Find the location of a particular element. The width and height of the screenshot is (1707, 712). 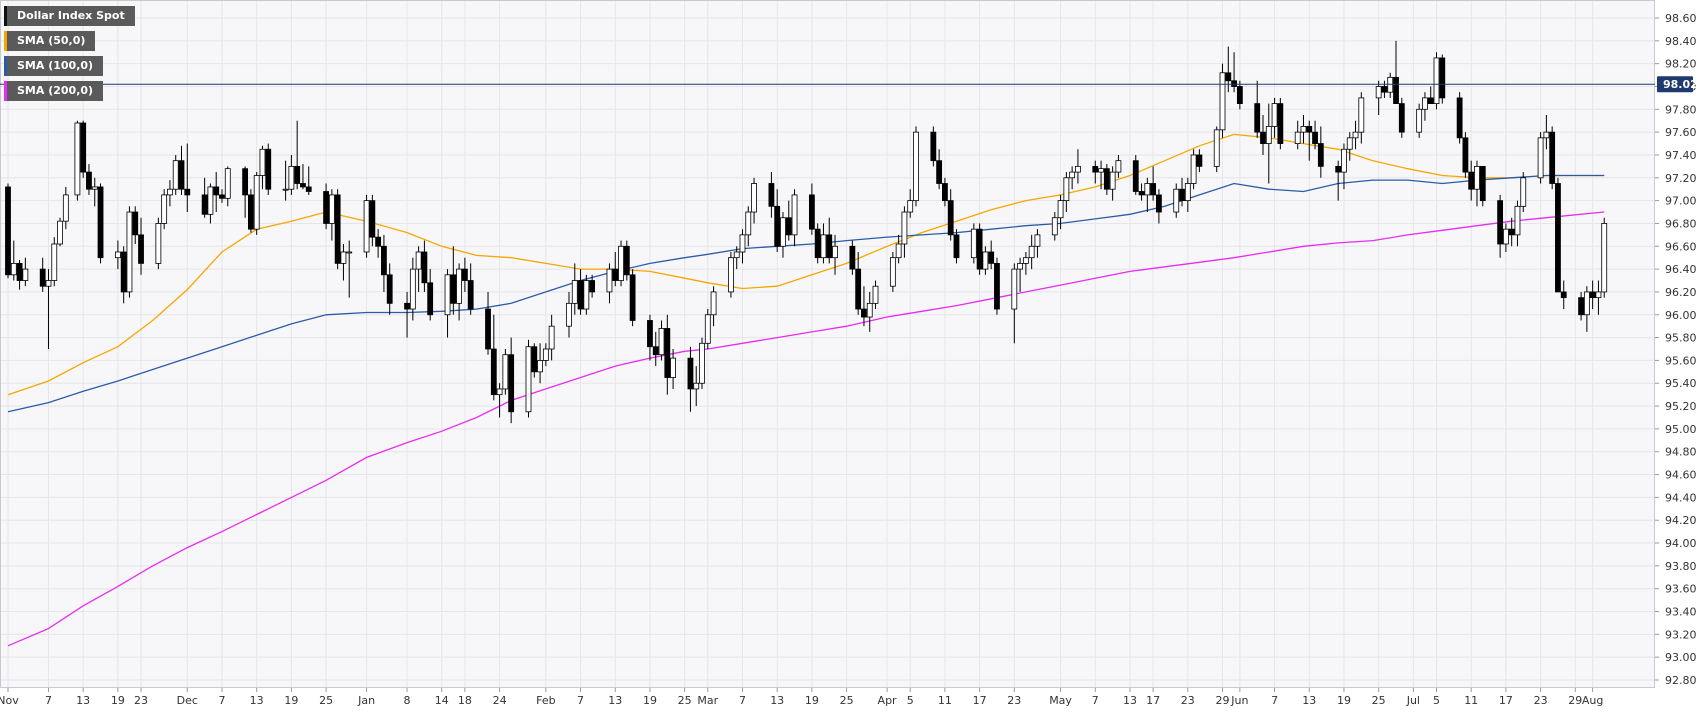

x-tick-label: 23 is located at coordinates (1014, 700).